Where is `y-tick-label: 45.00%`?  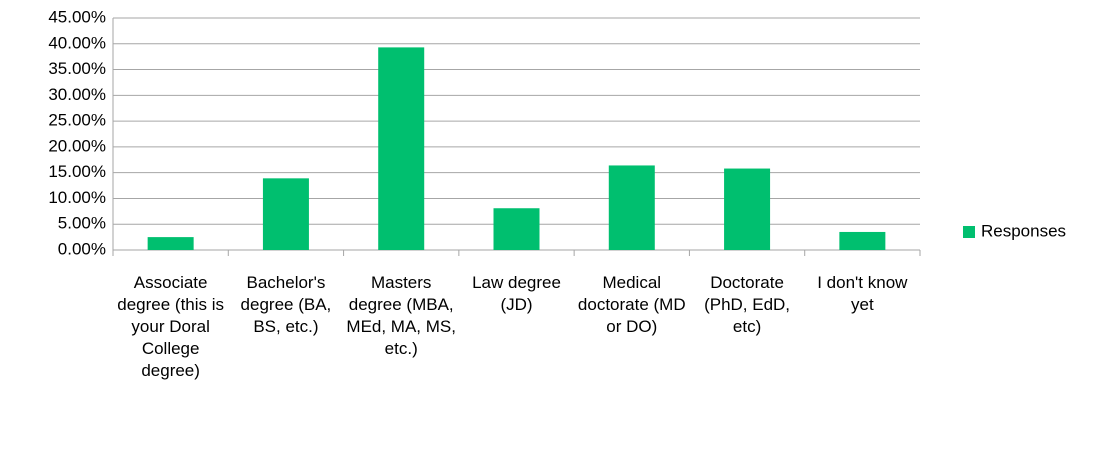
y-tick-label: 45.00% is located at coordinates (77, 16).